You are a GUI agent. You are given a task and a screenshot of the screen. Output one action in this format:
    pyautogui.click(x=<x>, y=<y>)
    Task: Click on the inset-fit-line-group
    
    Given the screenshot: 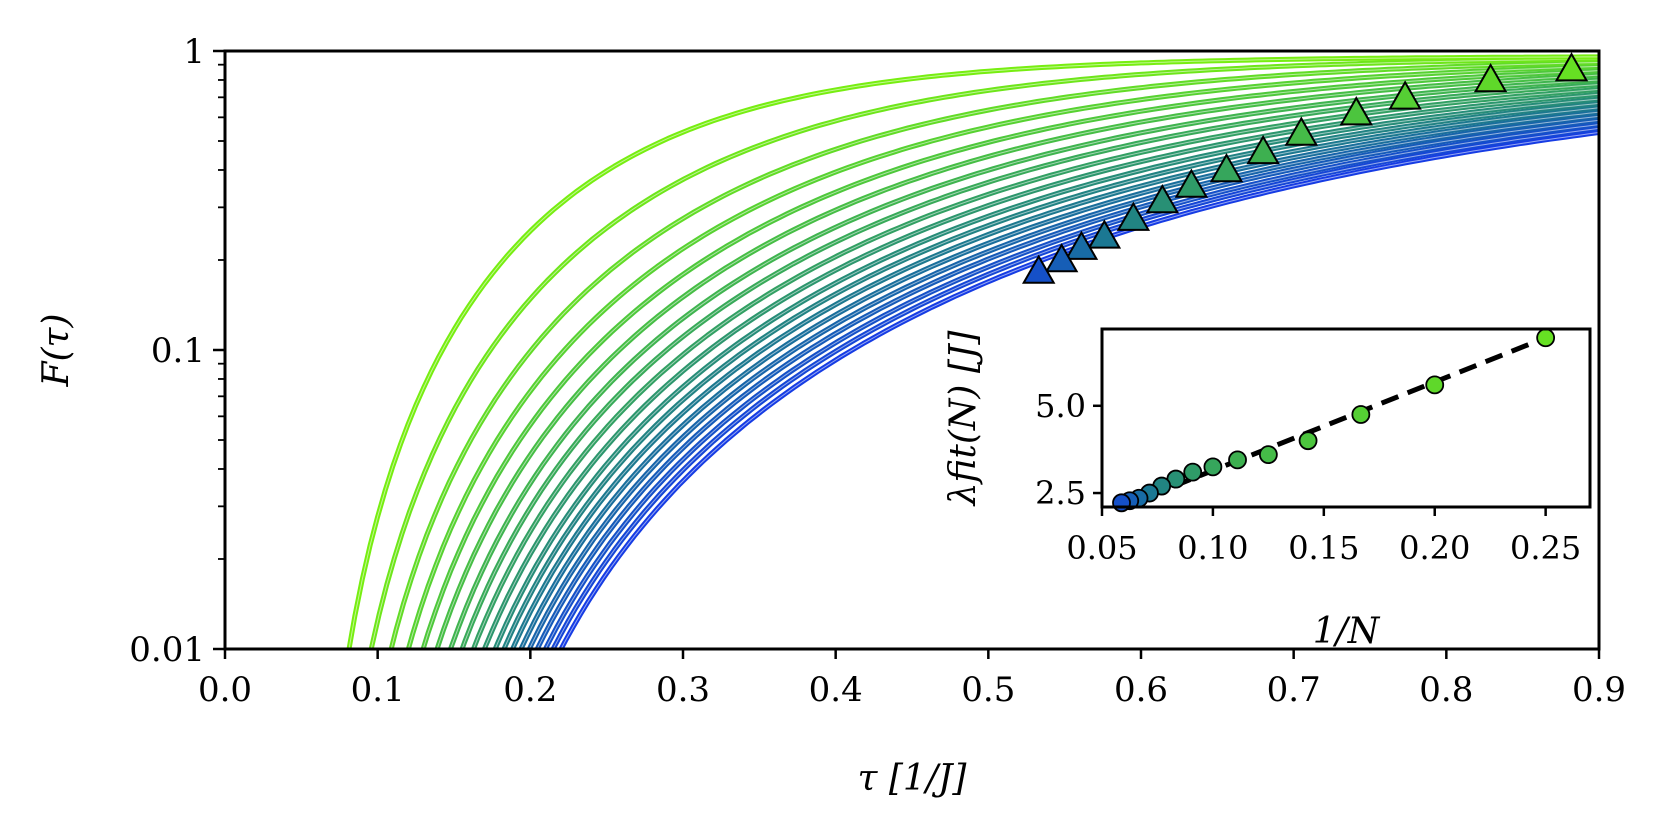 What is the action you would take?
    pyautogui.click(x=1333, y=422)
    